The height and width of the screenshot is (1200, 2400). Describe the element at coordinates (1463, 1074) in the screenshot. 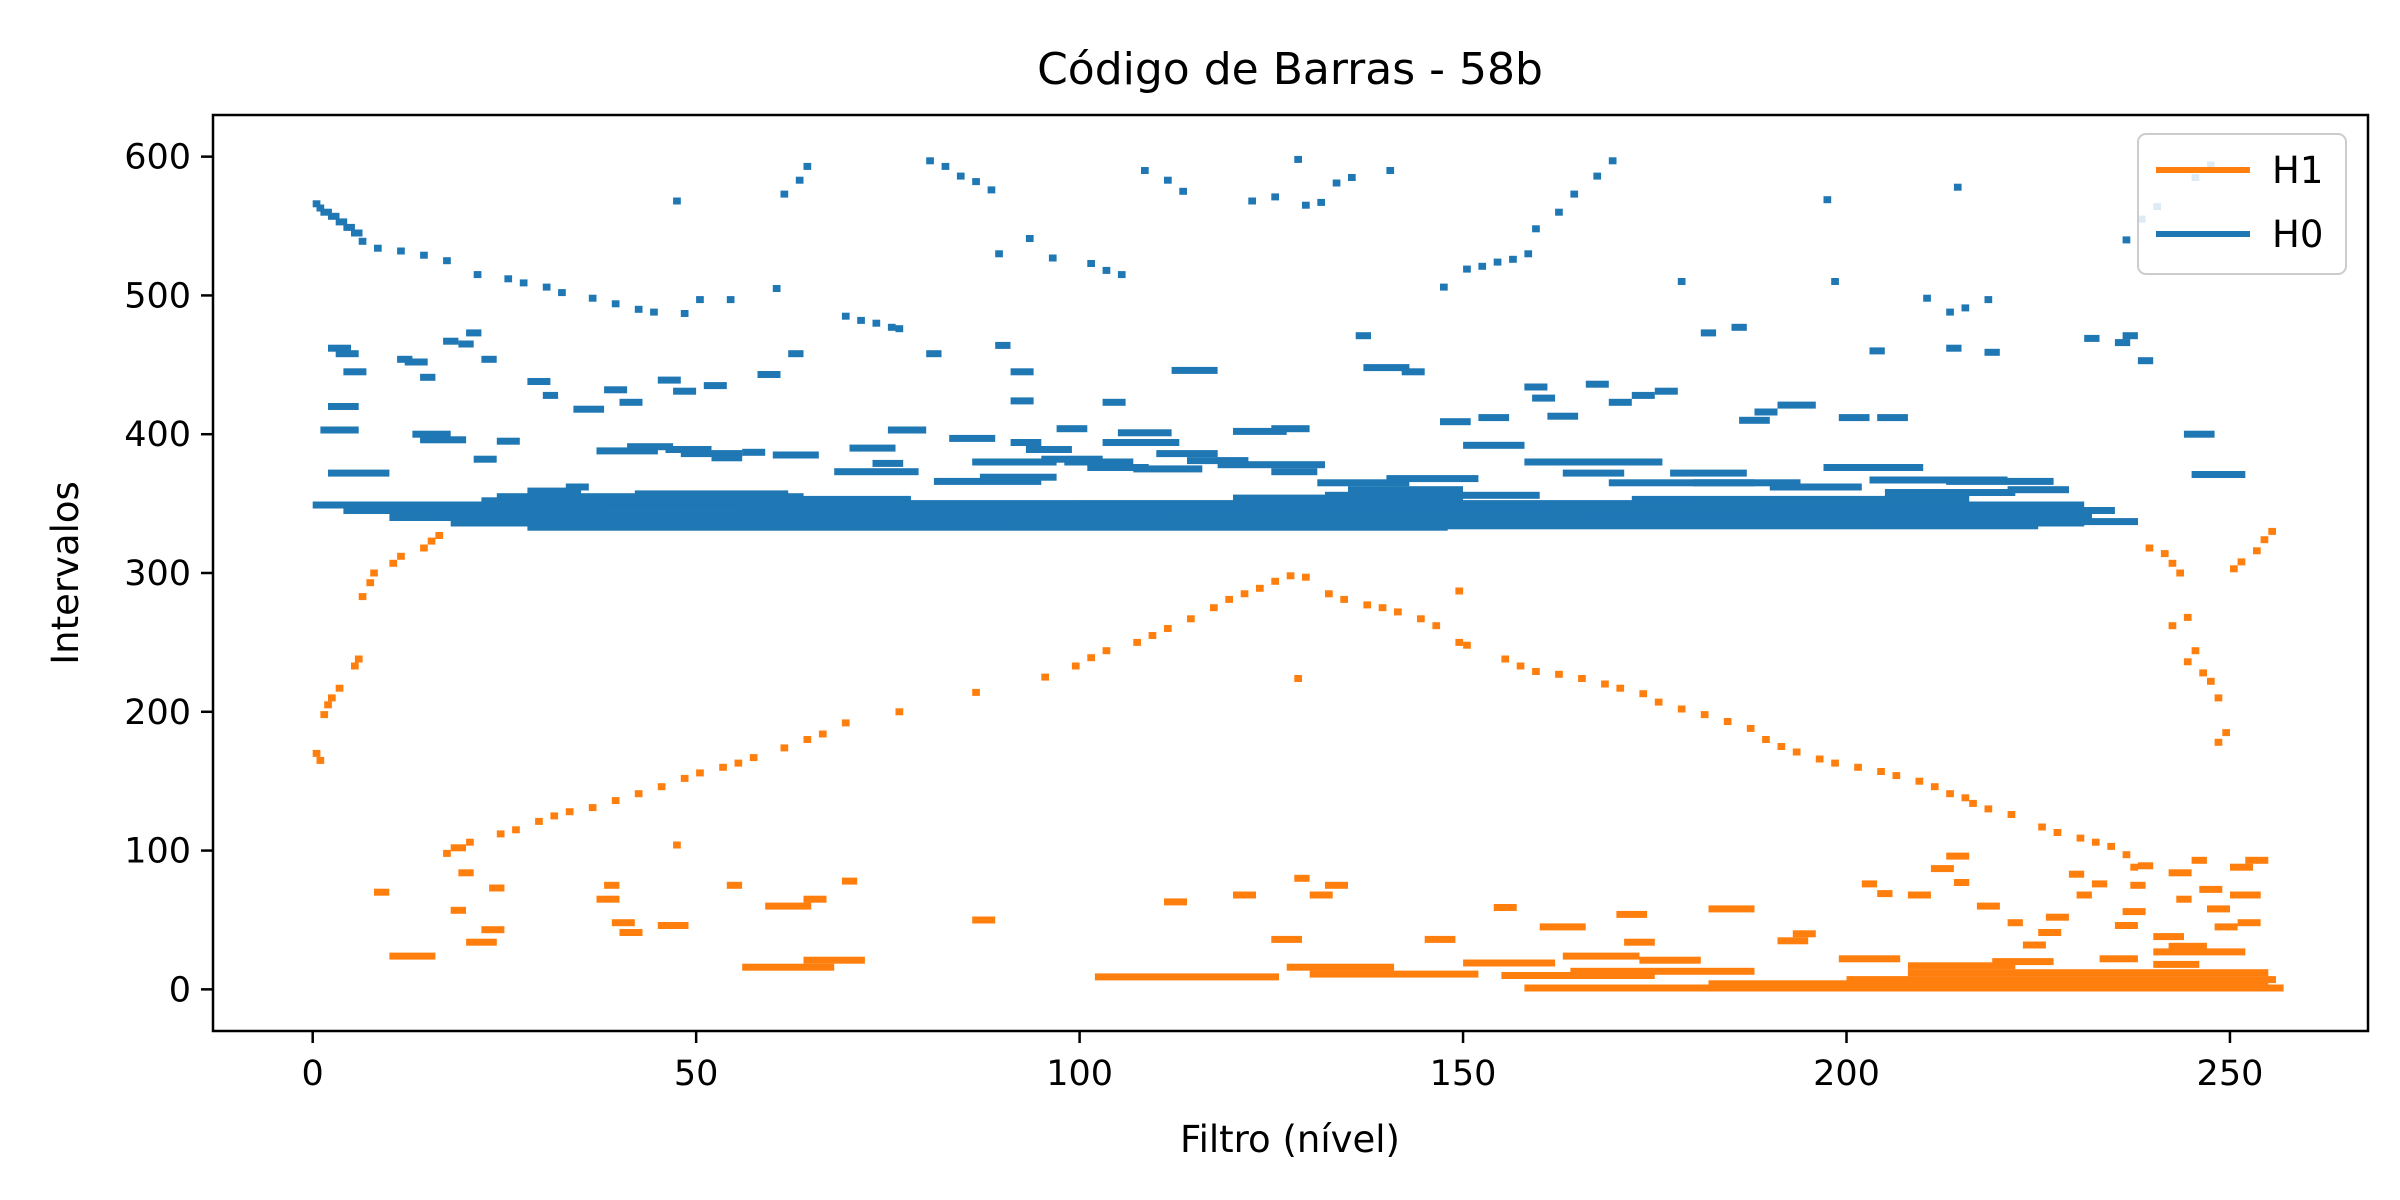

I see `x-tick-label: 150` at that location.